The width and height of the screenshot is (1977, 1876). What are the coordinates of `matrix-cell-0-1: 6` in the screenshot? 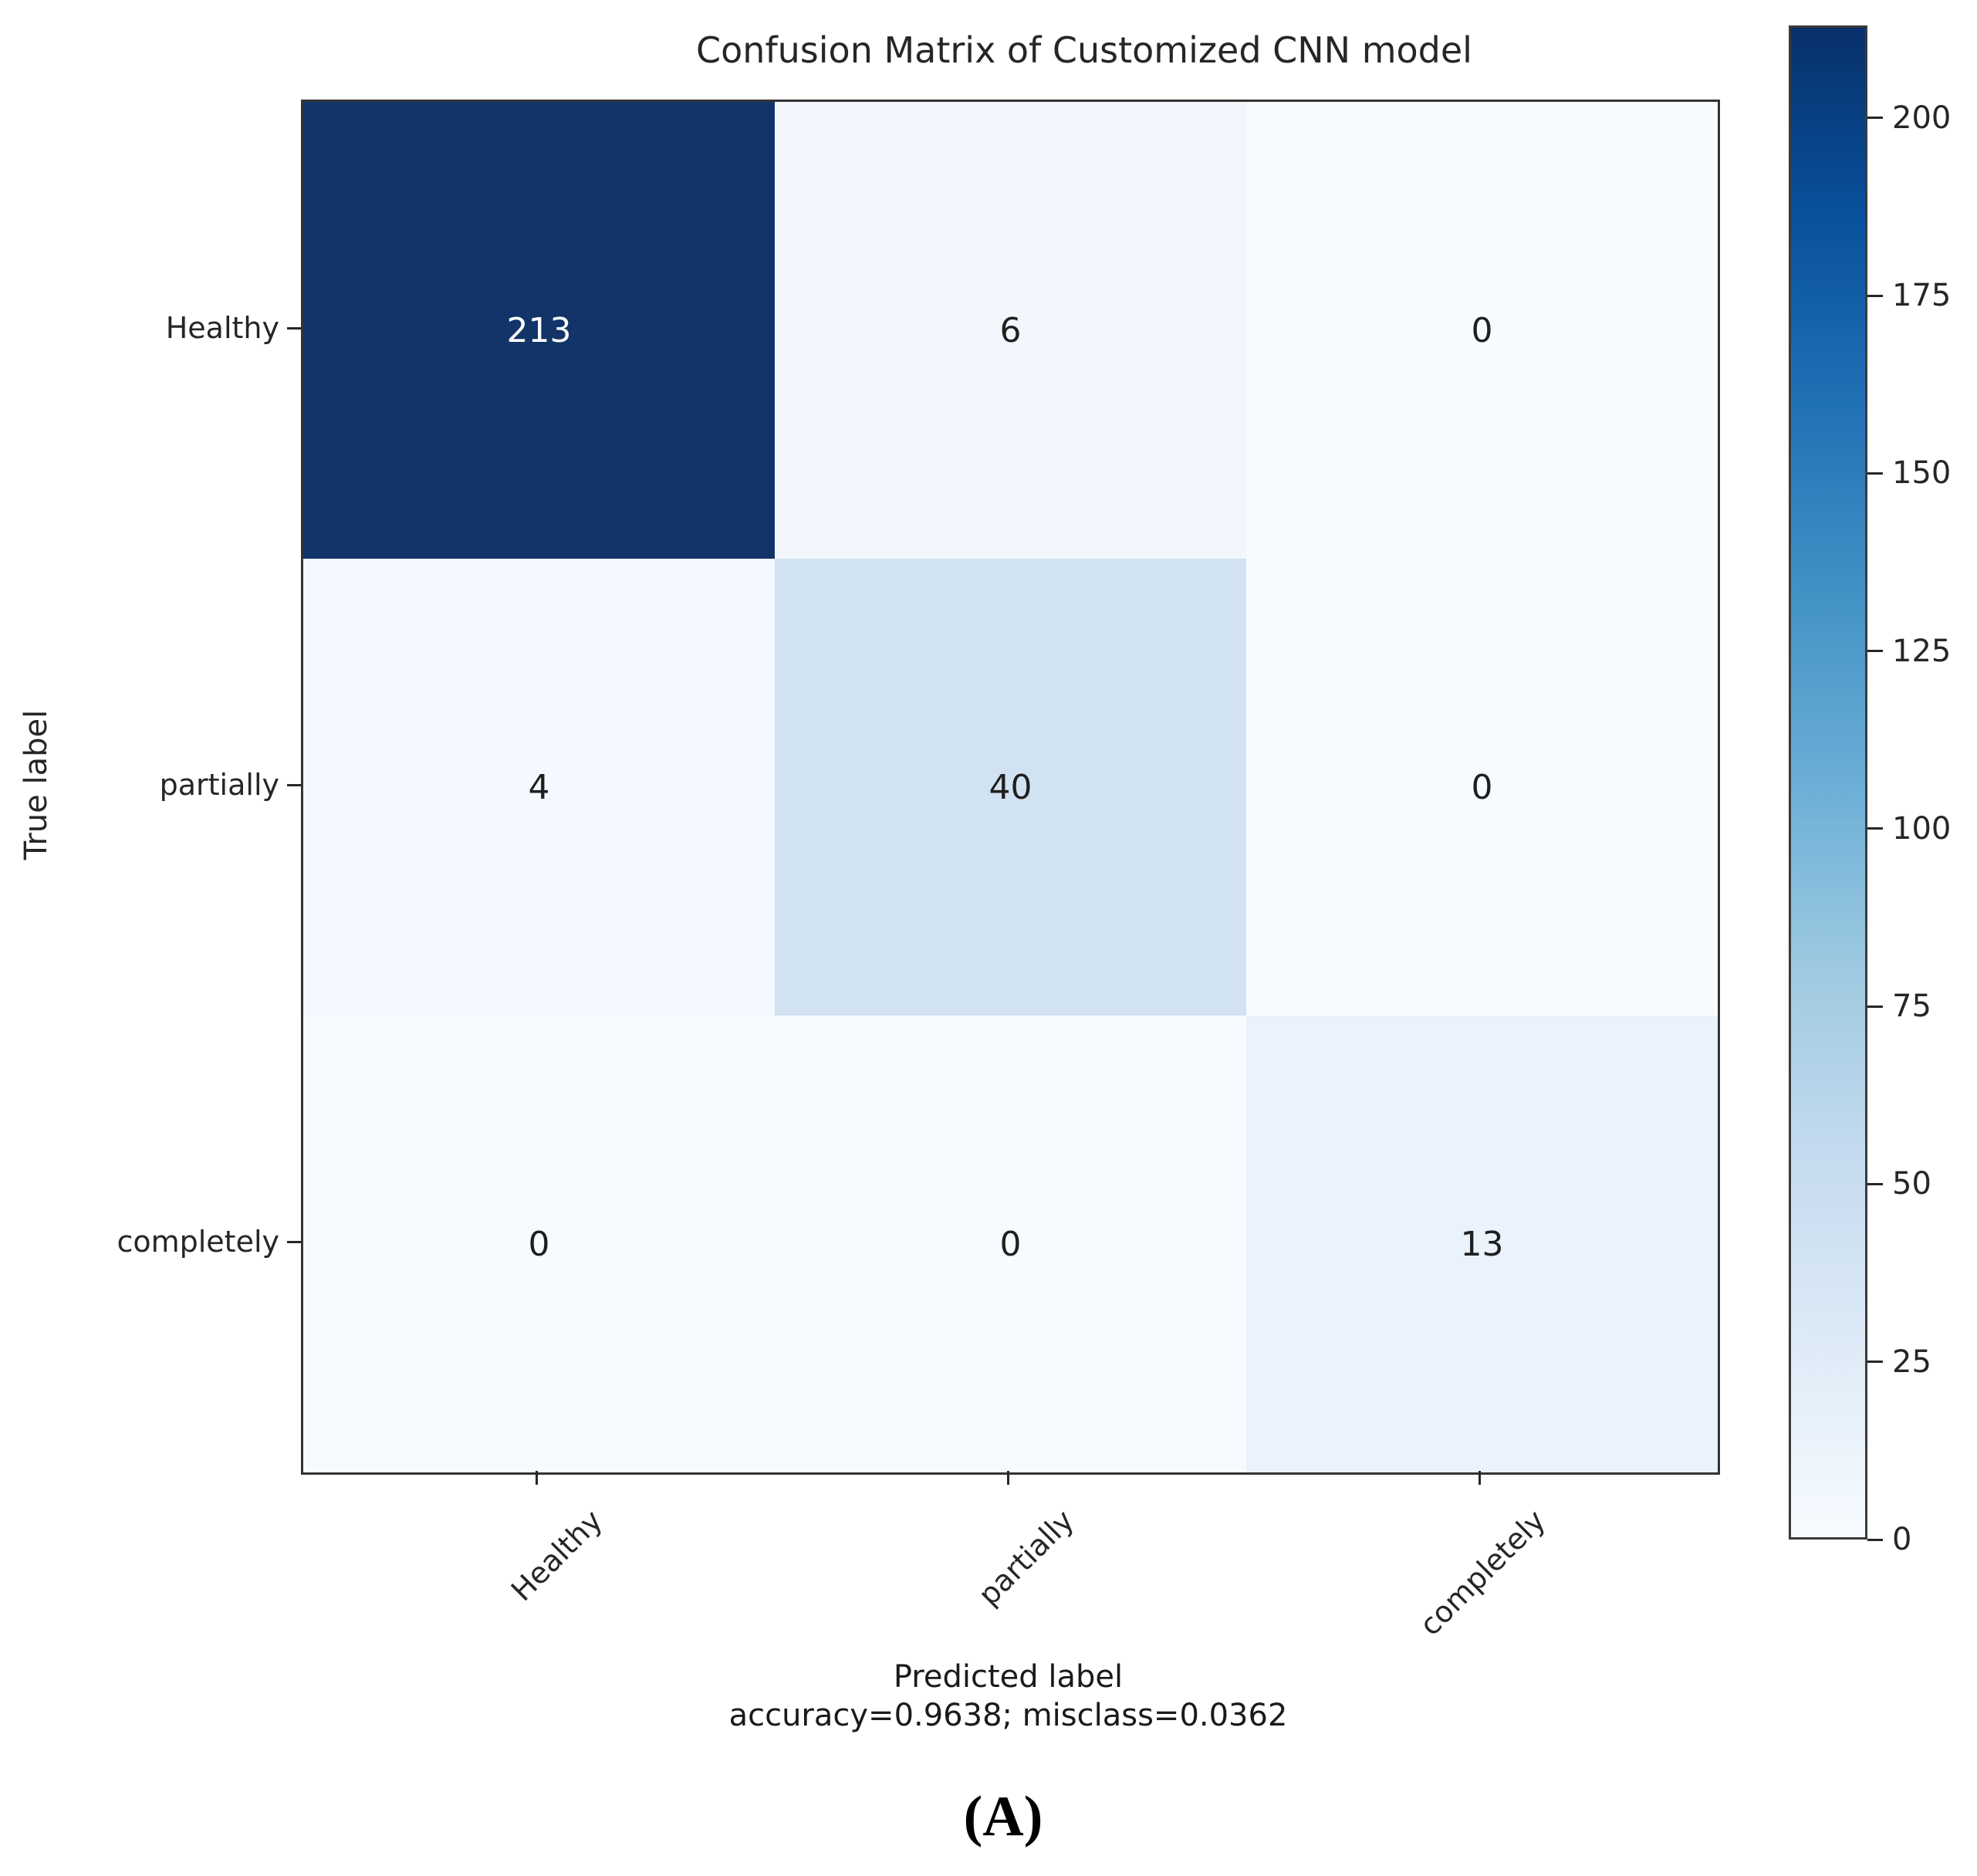 It's located at (1010, 331).